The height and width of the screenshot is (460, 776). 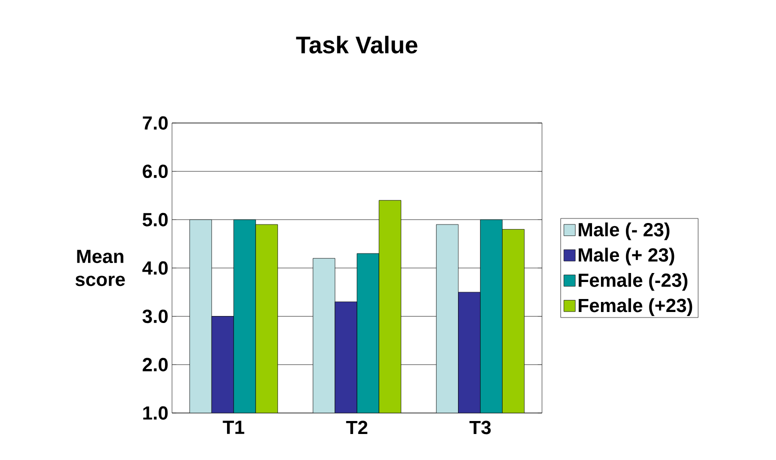 What do you see at coordinates (155, 413) in the screenshot?
I see `y-tick-label: 1.0` at bounding box center [155, 413].